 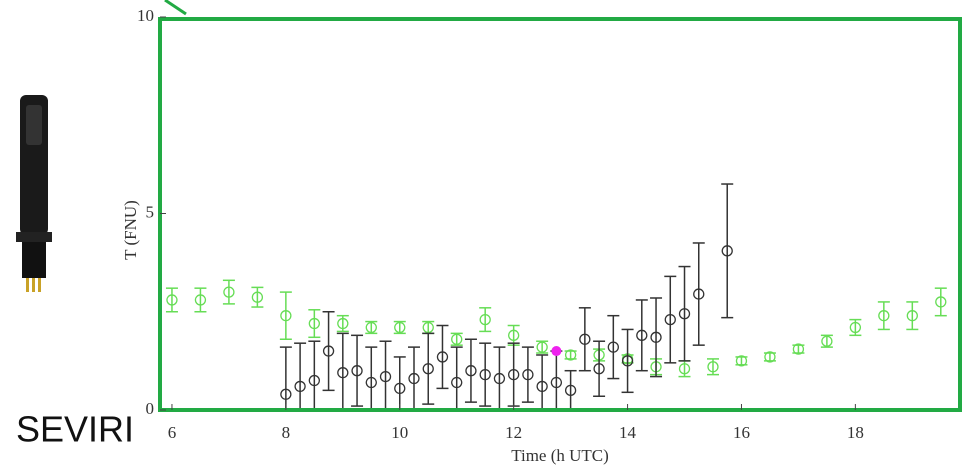 What do you see at coordinates (513, 432) in the screenshot?
I see `x-tick-label: 12` at bounding box center [513, 432].